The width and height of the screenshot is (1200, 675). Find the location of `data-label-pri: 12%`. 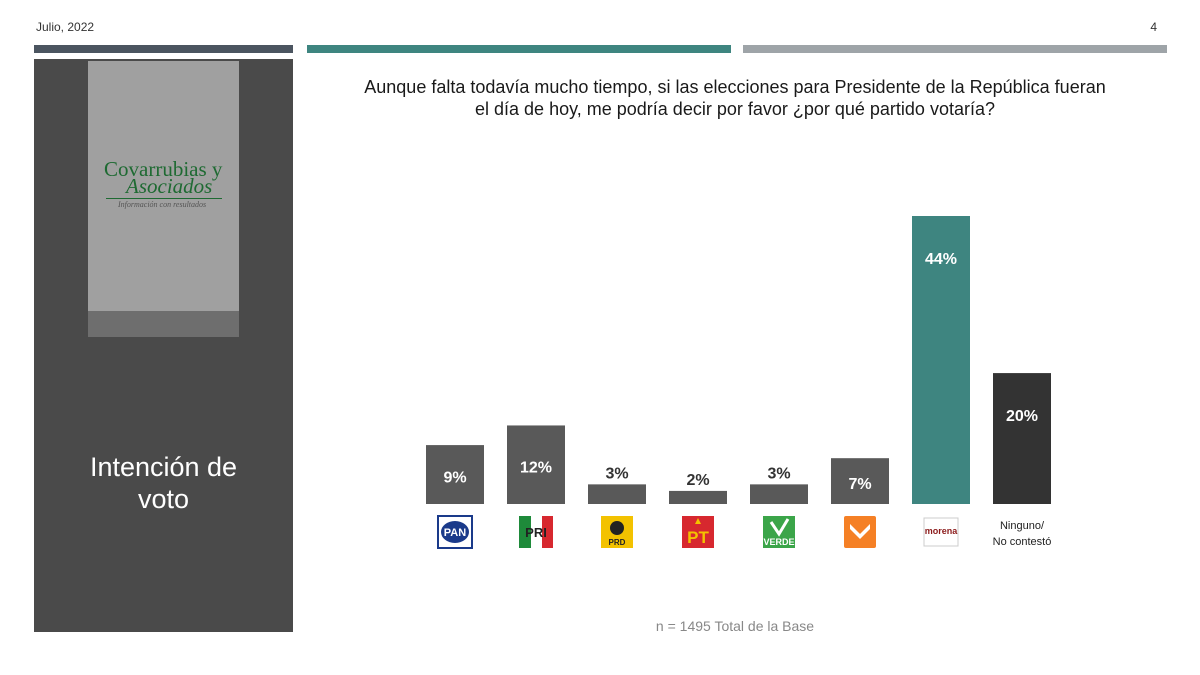

data-label-pri: 12% is located at coordinates (536, 468).